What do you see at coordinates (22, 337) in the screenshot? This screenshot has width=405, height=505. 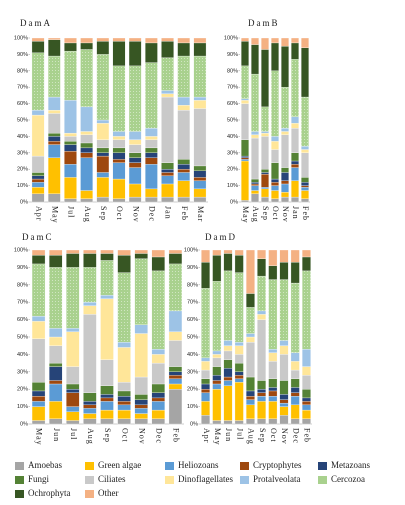 I see `y-tick-label: 50%` at bounding box center [22, 337].